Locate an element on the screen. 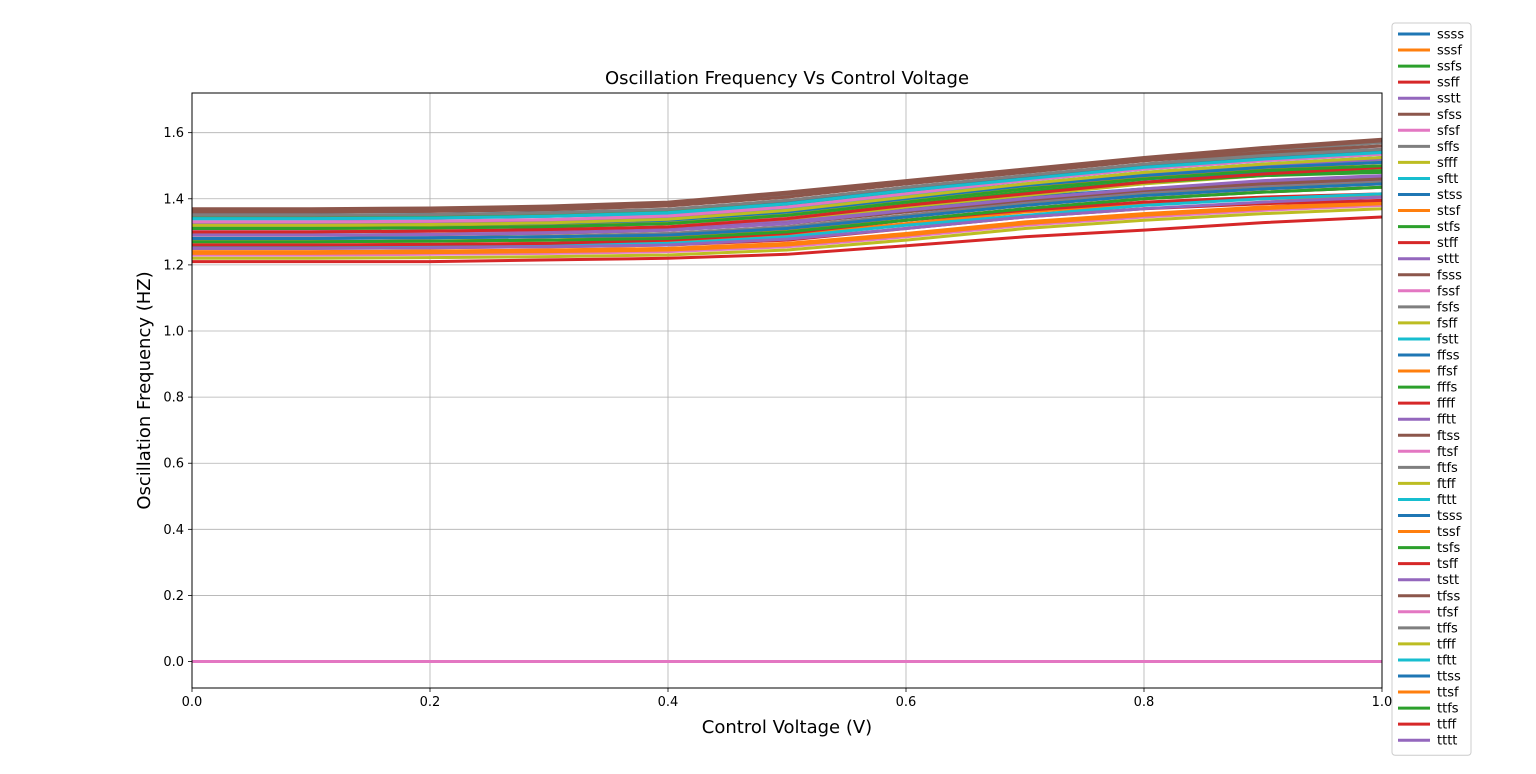 This screenshot has width=1536, height=774. legend-label: fstt is located at coordinates (1448, 339).